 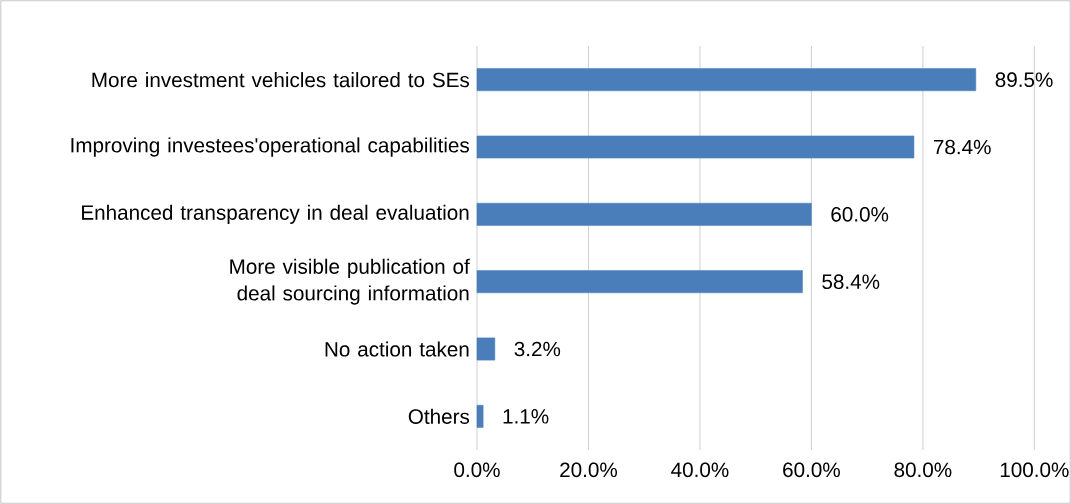 What do you see at coordinates (700, 470) in the screenshot?
I see `x-tick-label: 40.0%` at bounding box center [700, 470].